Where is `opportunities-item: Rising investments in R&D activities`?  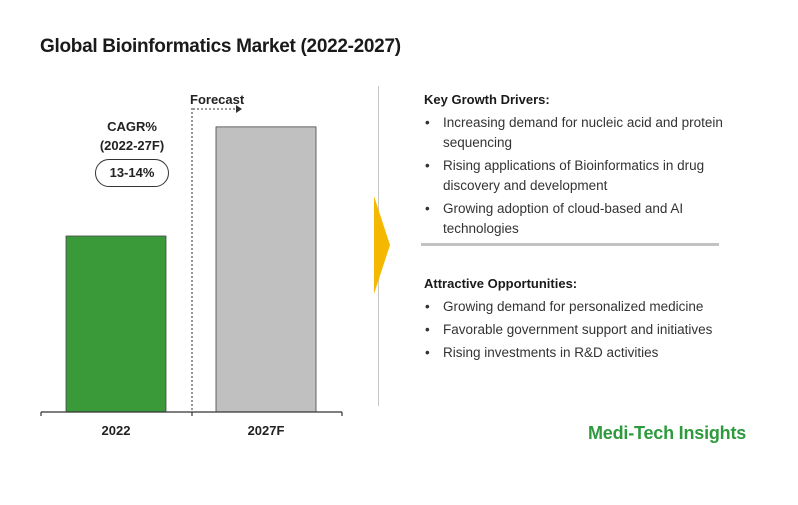 opportunities-item: Rising investments in R&D activities is located at coordinates (574, 353).